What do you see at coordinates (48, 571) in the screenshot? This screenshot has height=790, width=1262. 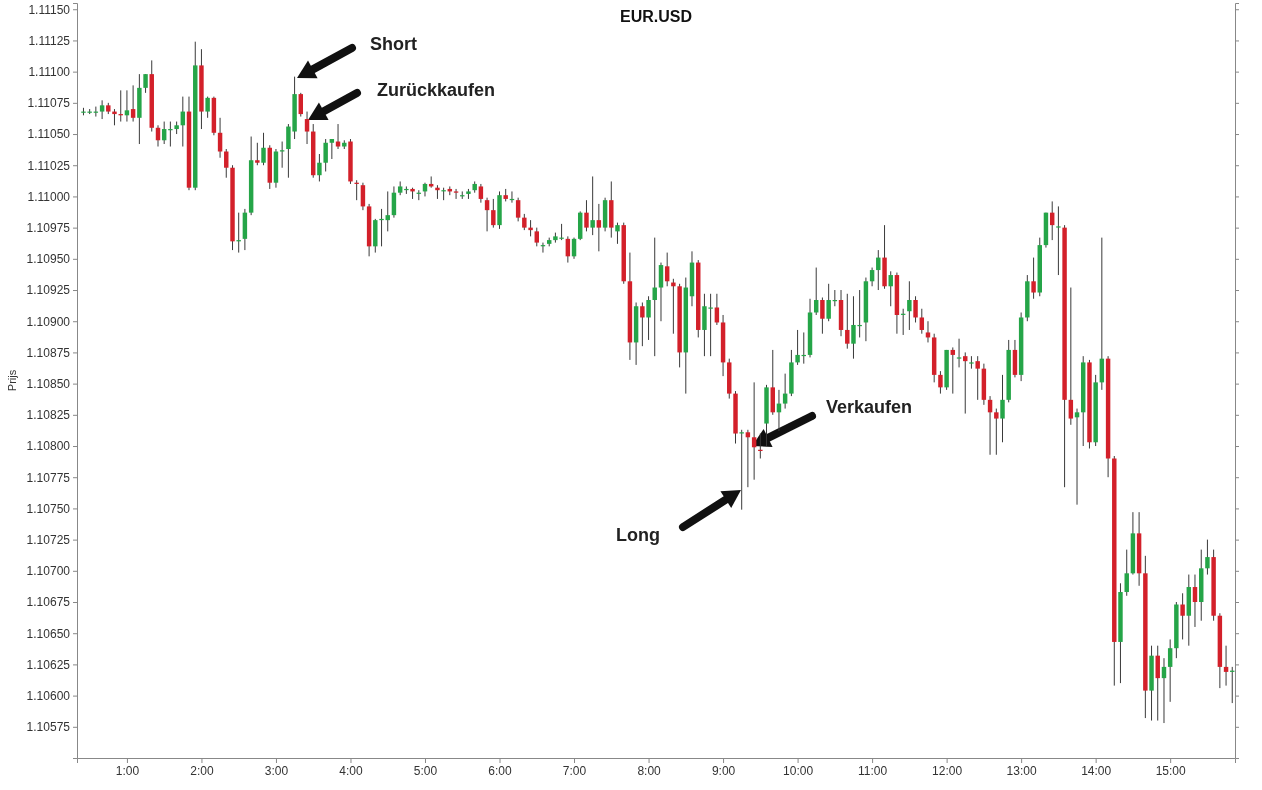 I see `y-tick-label: 1.10700` at bounding box center [48, 571].